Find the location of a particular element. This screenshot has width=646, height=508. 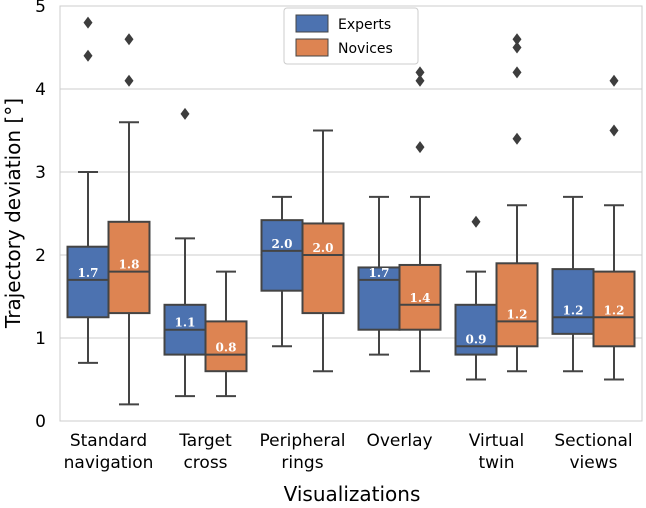

legend: Experts Novices is located at coordinates (351, 36).